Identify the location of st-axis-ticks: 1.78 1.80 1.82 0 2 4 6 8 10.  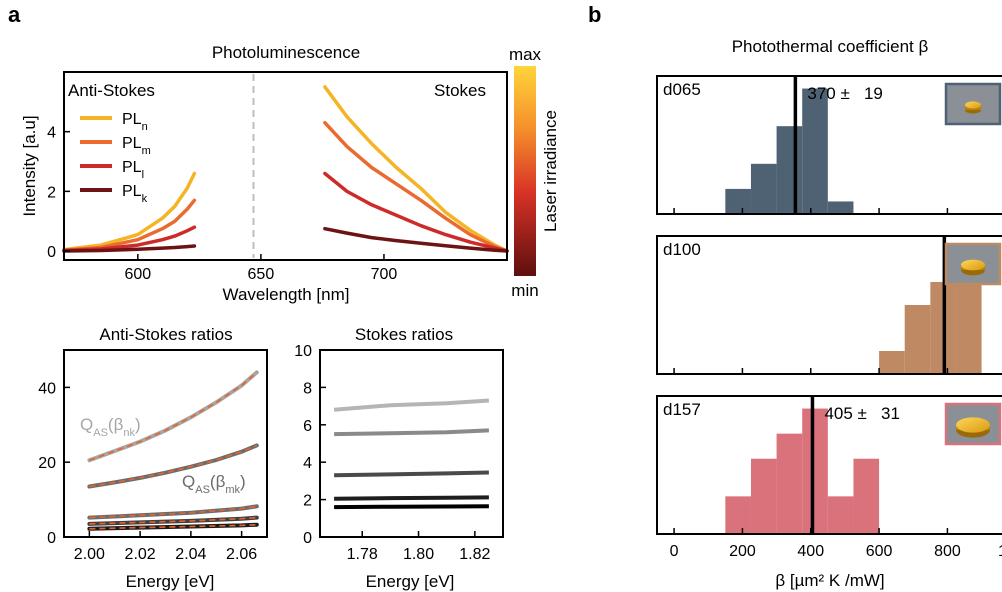
(392, 453).